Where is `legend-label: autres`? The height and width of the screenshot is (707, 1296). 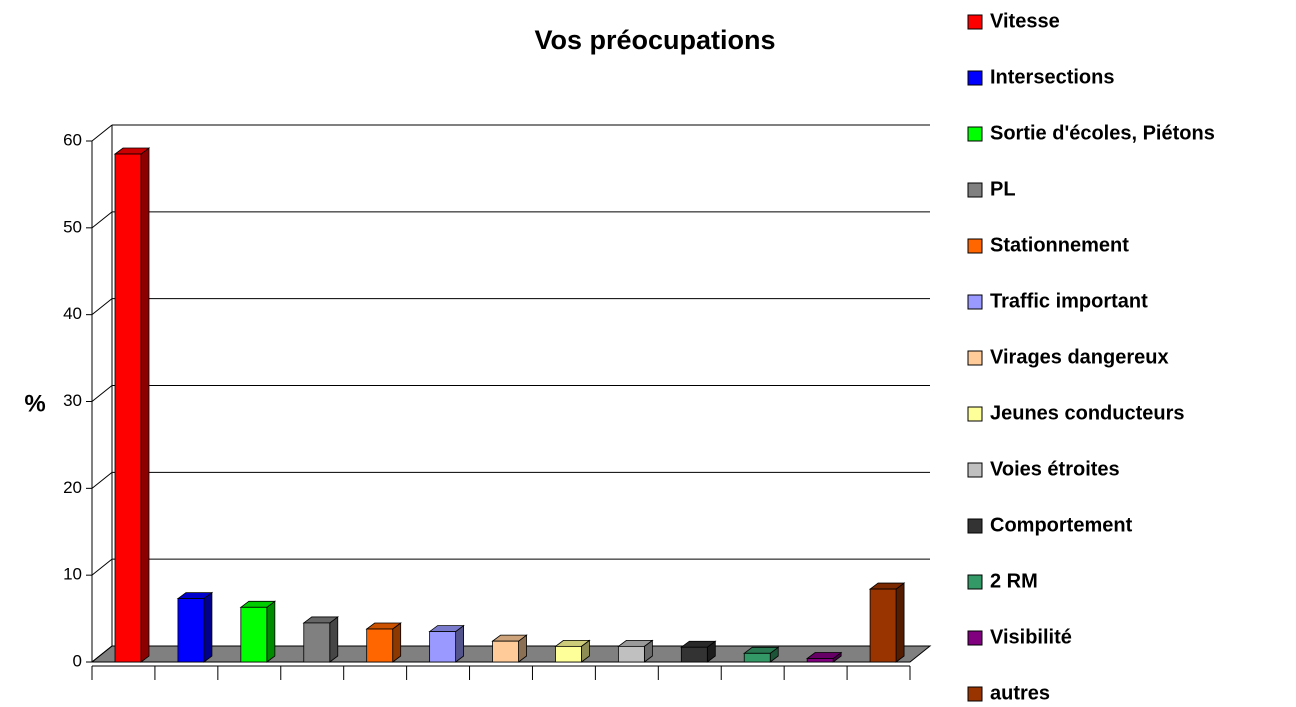
legend-label: autres is located at coordinates (1020, 693).